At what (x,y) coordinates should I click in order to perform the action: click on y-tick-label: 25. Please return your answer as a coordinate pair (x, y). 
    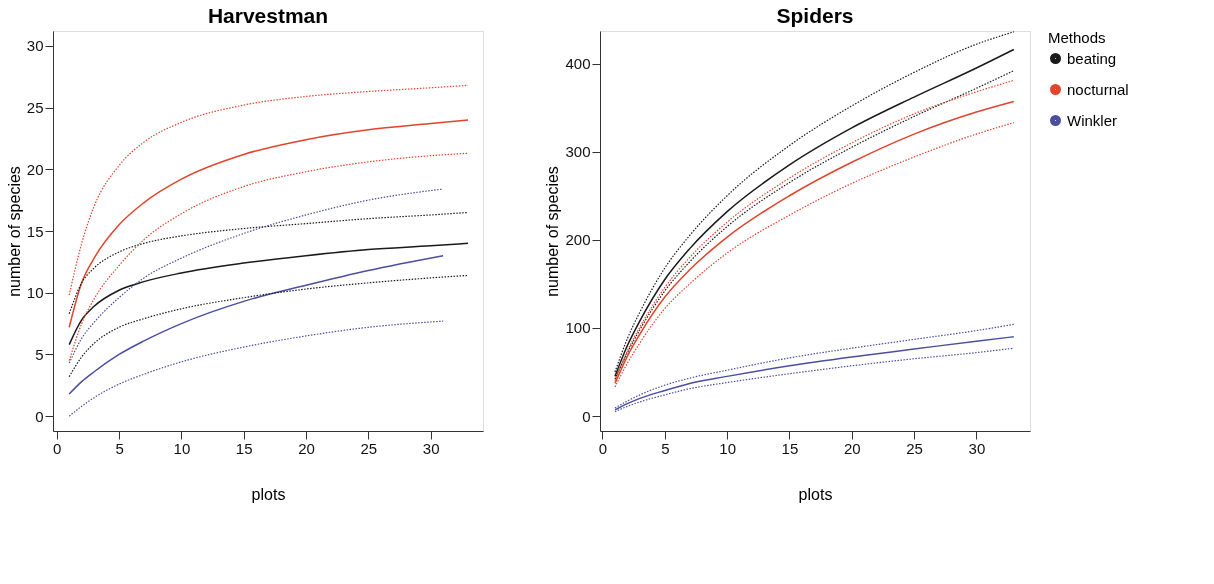
    Looking at the image, I should click on (35, 108).